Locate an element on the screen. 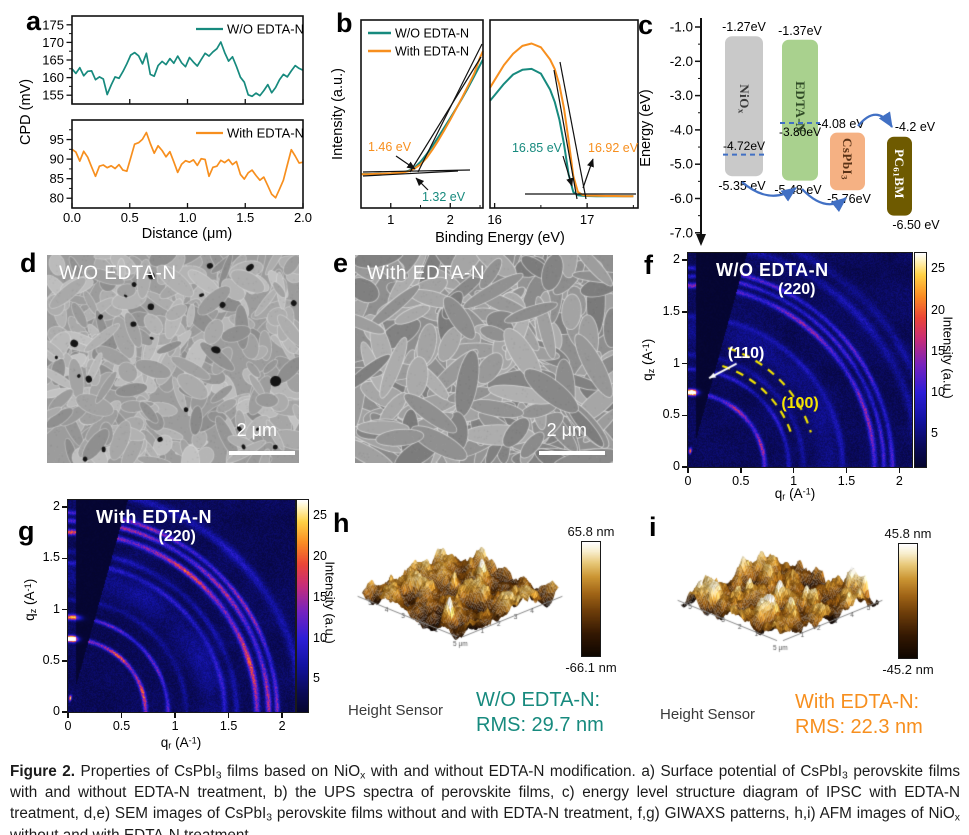 The width and height of the screenshot is (969, 835). scalebar-line-d is located at coordinates (262, 453).